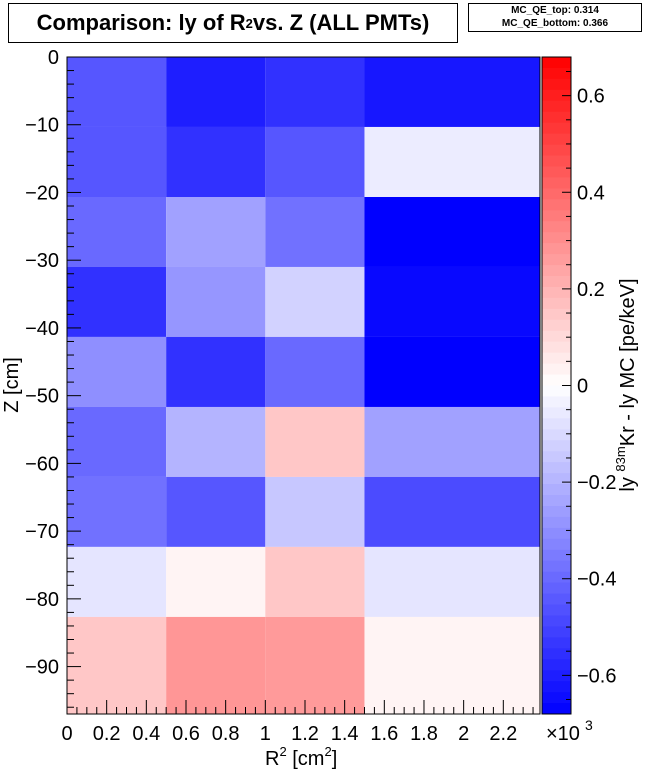 The image size is (646, 772). Describe the element at coordinates (315, 162) in the screenshot. I see `heatmap-cell-r1-c2` at that location.